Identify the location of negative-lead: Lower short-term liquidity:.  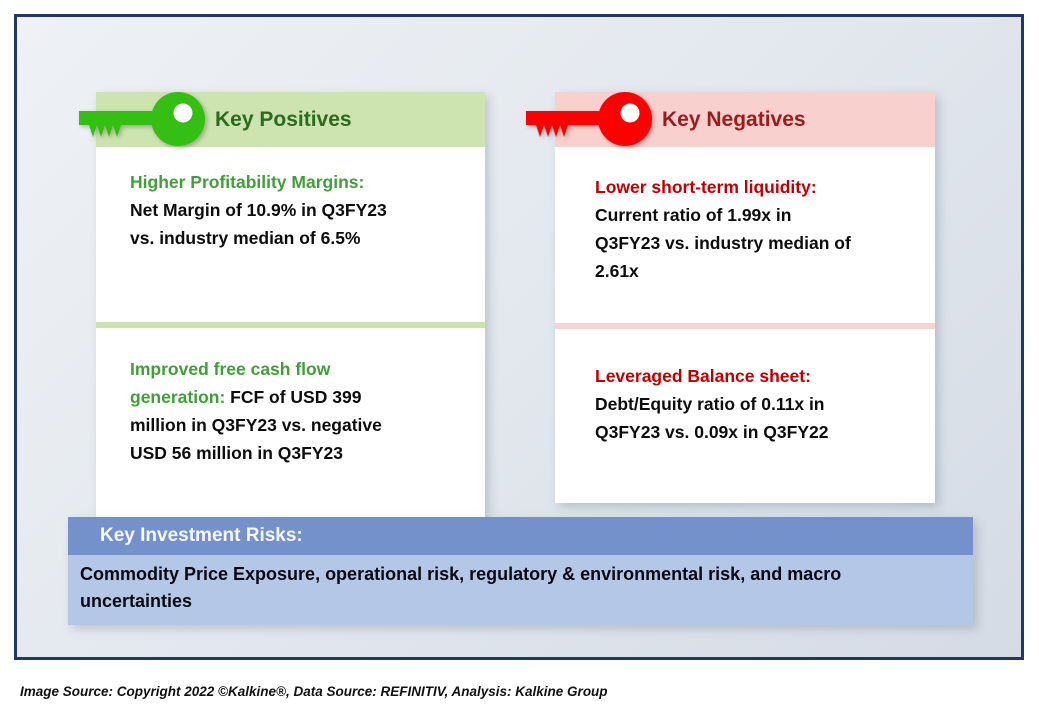
(706, 187).